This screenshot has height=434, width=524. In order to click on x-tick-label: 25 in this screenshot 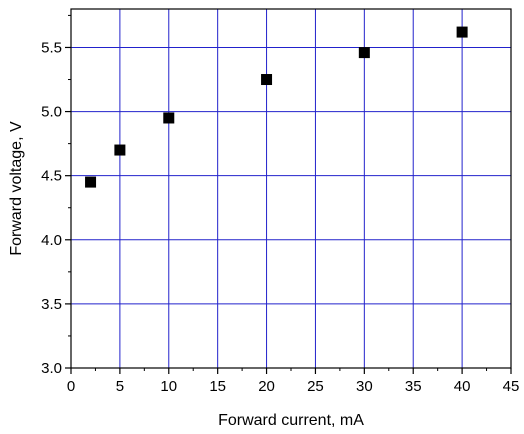, I will do `click(315, 386)`.